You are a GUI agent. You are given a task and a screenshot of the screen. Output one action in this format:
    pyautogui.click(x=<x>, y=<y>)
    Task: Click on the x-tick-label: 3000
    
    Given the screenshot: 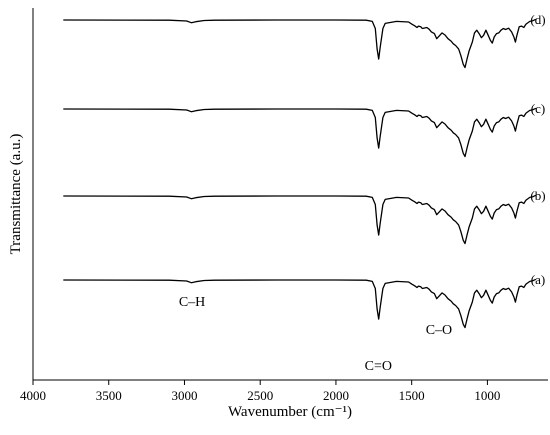 What is the action you would take?
    pyautogui.click(x=184, y=395)
    